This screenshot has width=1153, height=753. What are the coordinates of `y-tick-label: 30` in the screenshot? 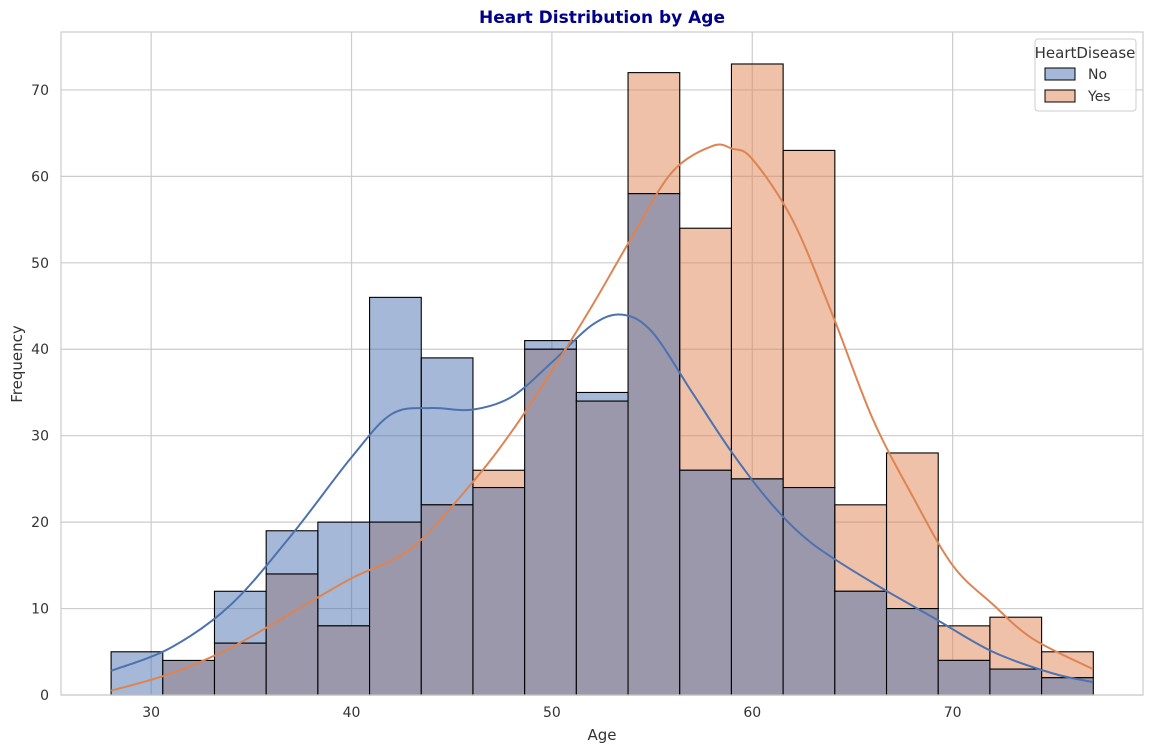 It's located at (40, 437).